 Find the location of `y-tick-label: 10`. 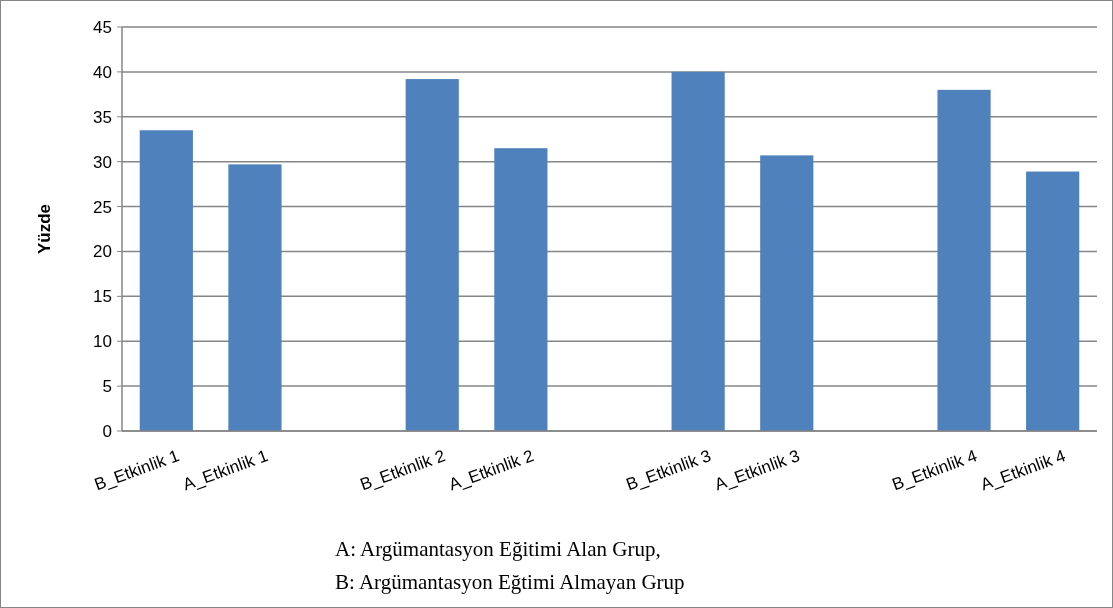

y-tick-label: 10 is located at coordinates (102, 342).